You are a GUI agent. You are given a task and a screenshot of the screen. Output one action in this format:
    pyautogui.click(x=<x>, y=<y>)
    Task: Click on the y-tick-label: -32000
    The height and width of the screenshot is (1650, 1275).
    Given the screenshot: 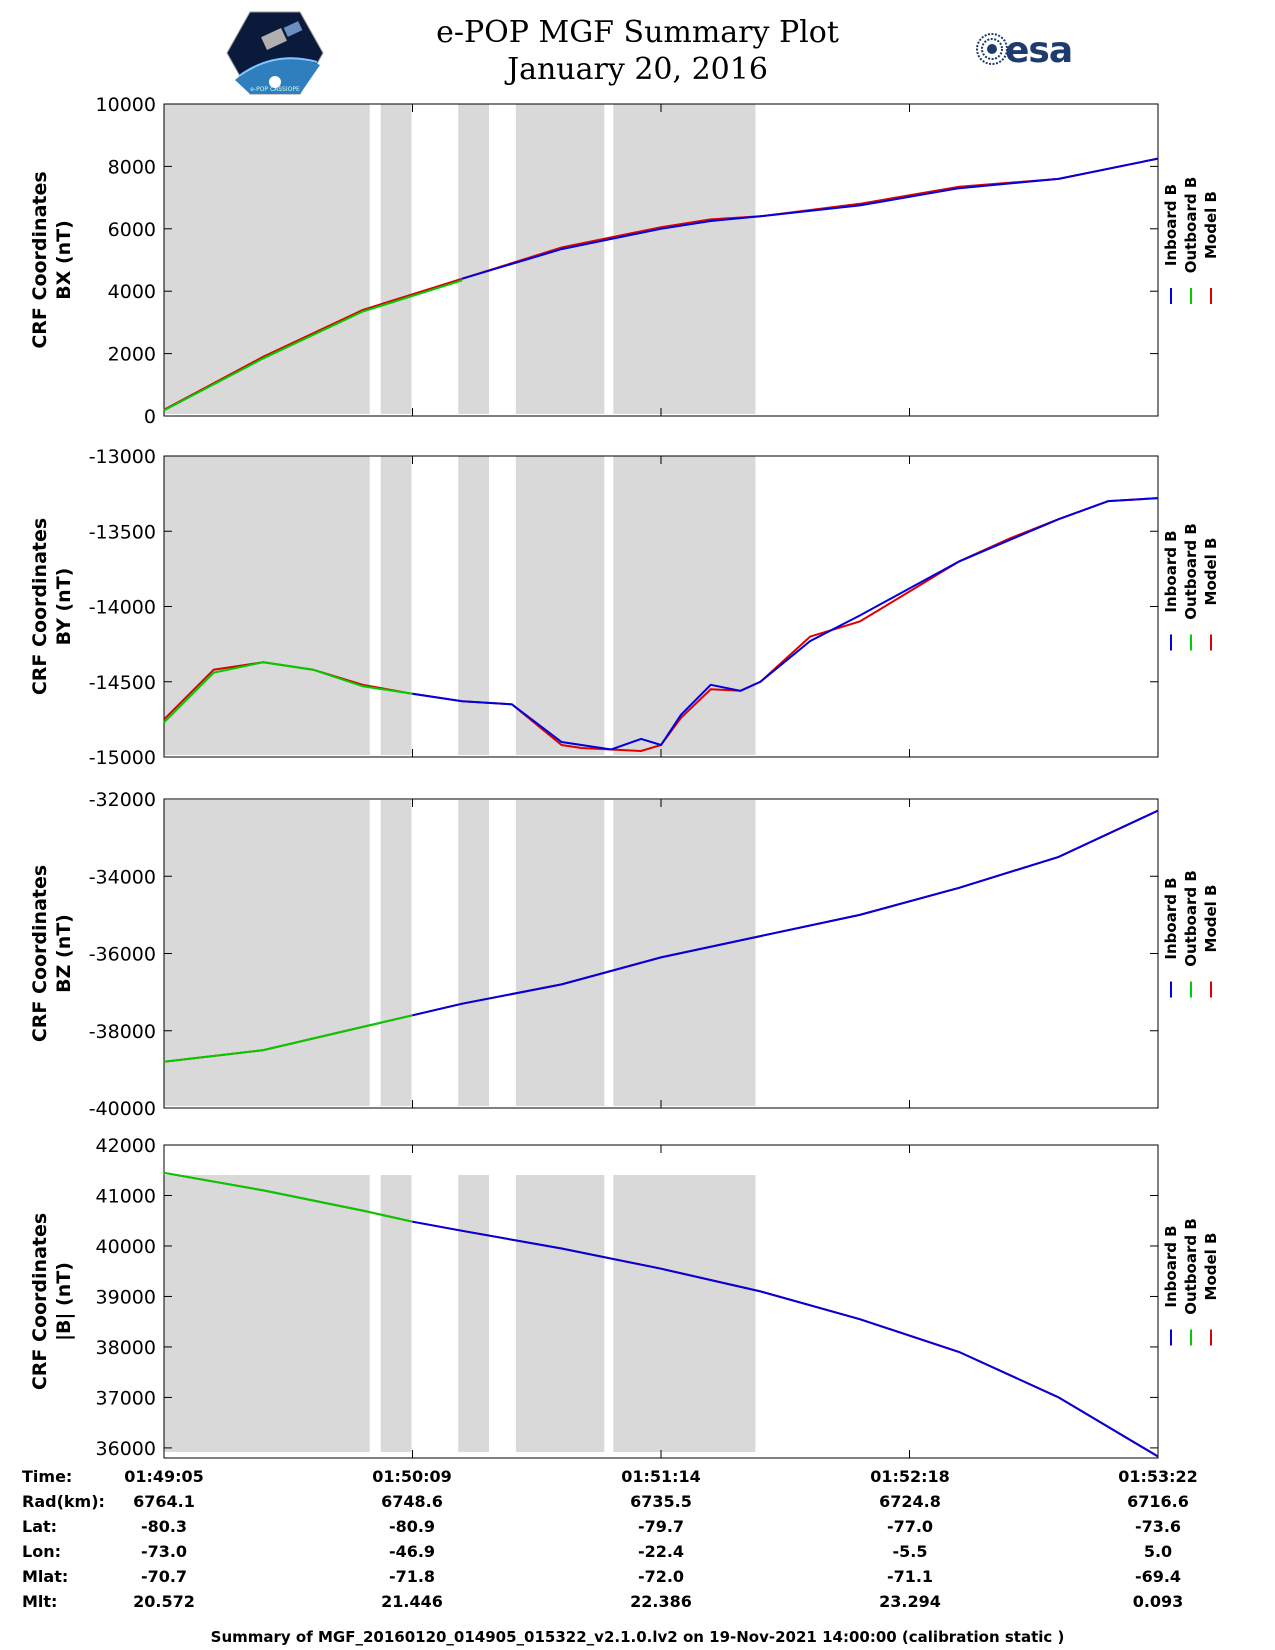 What is the action you would take?
    pyautogui.click(x=122, y=800)
    